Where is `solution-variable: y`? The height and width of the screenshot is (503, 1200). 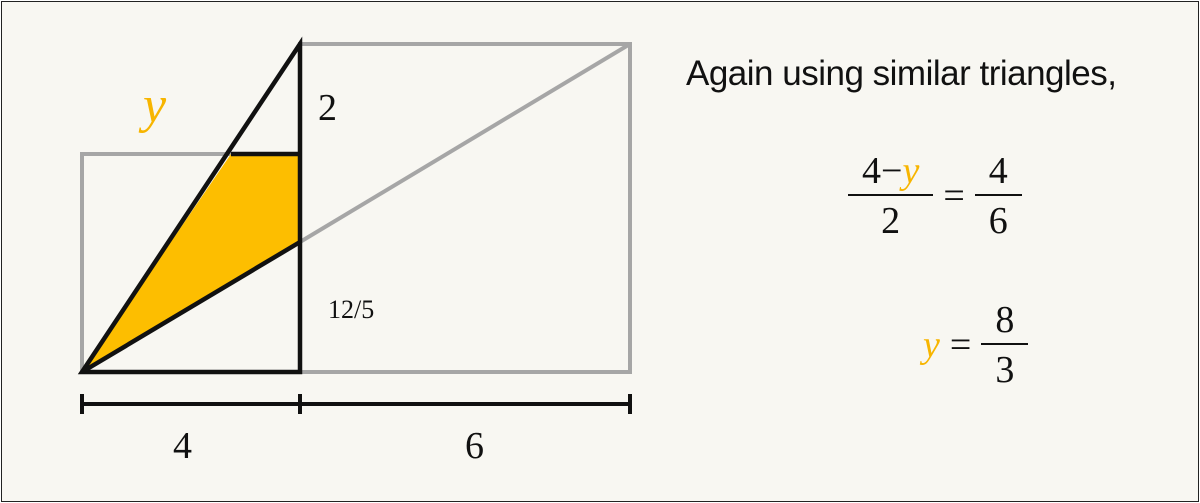 solution-variable: y is located at coordinates (931, 345).